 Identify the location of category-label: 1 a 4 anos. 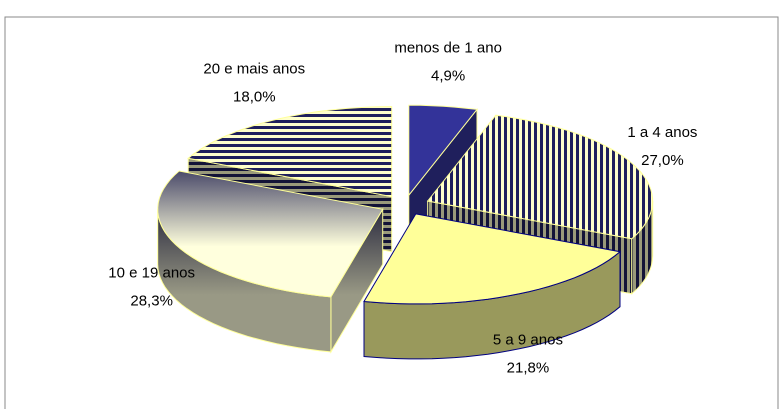
(662, 132).